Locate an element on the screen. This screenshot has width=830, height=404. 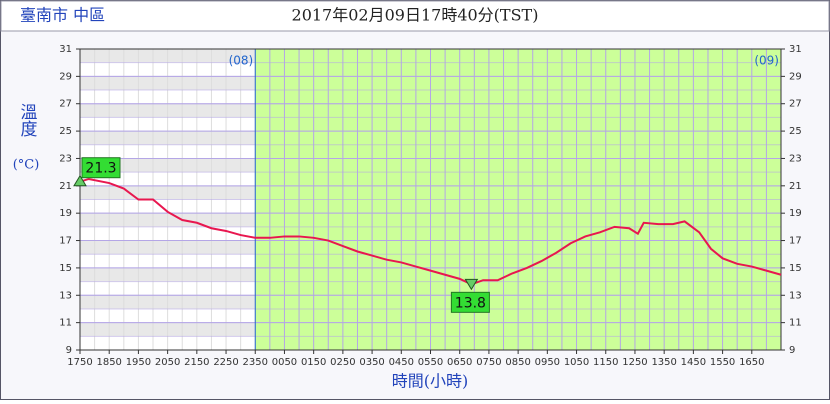
x-tick-label: 0150 is located at coordinates (313, 362).